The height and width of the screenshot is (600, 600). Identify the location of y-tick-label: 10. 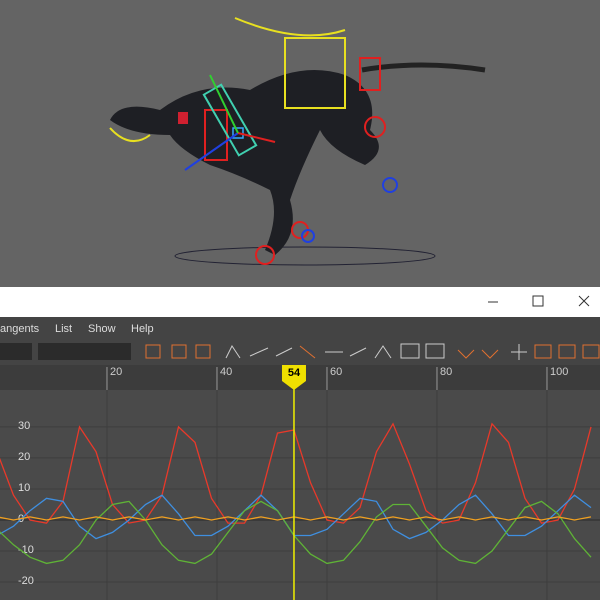
(24, 488).